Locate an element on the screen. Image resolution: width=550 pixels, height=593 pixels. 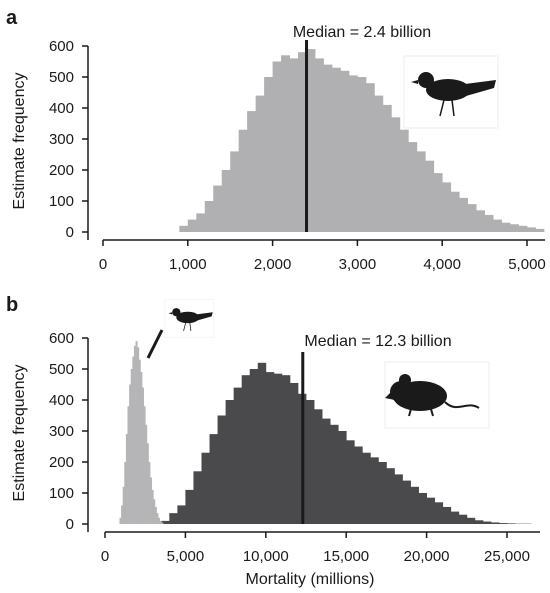
x-tick-label: 3,000 is located at coordinates (358, 264).